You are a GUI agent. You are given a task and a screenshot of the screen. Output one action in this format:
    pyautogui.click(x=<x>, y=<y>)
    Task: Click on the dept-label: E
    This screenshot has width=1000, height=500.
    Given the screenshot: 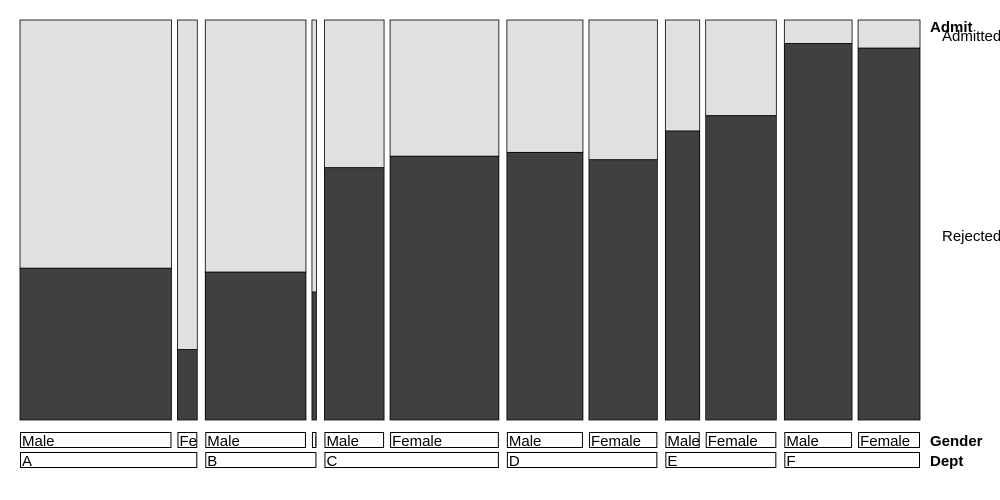 What is the action you would take?
    pyautogui.click(x=672, y=461)
    